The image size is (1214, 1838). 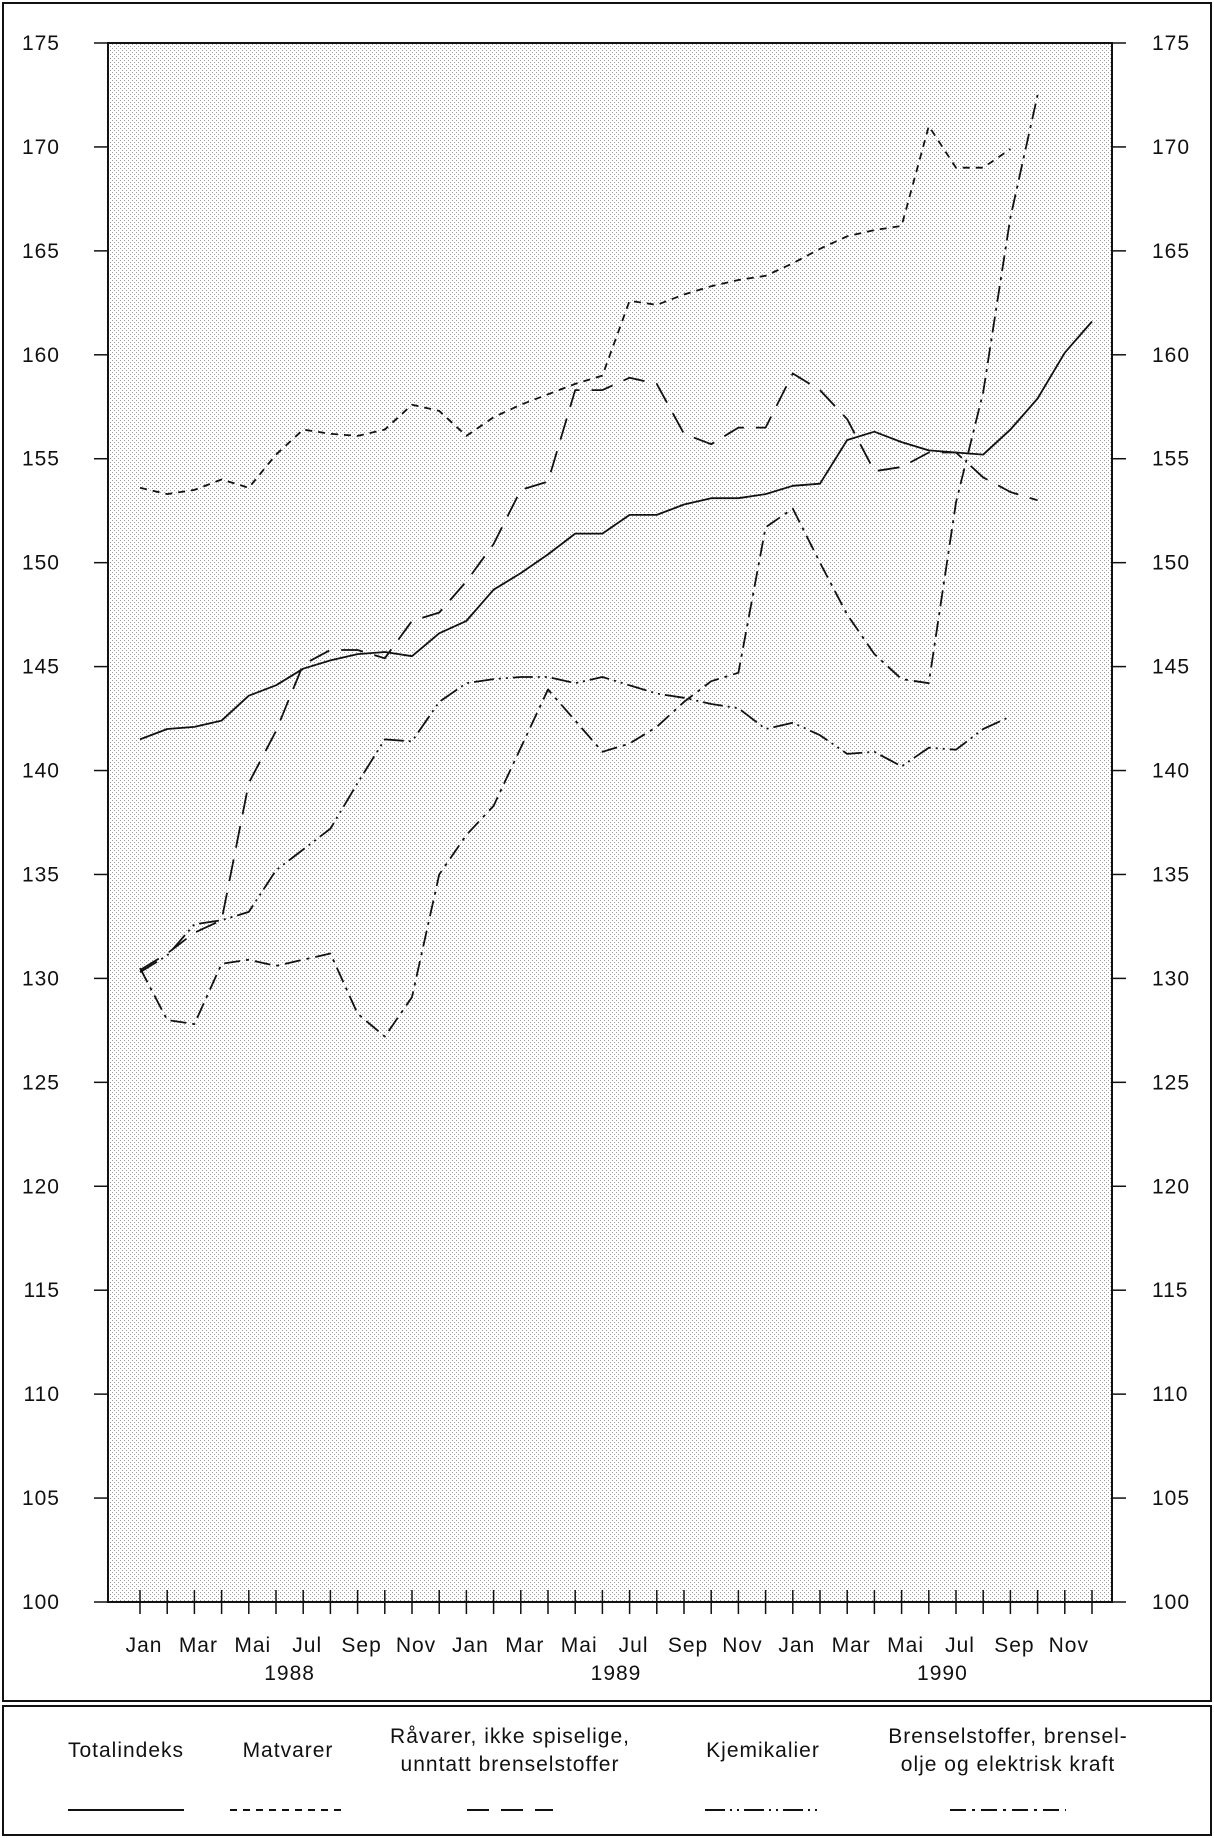 What do you see at coordinates (41, 563) in the screenshot?
I see `y-tick-label-left: 150` at bounding box center [41, 563].